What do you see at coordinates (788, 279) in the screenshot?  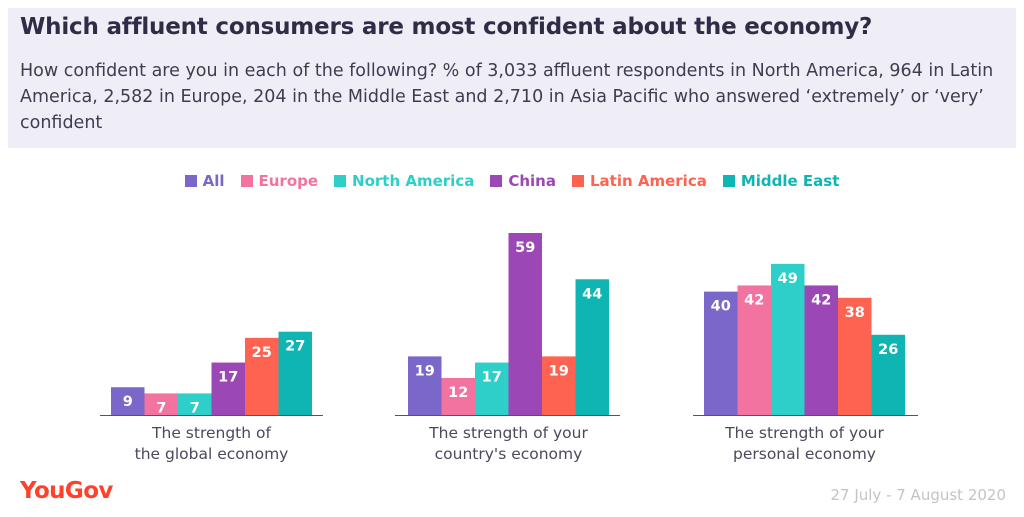 I see `data-label: 49` at bounding box center [788, 279].